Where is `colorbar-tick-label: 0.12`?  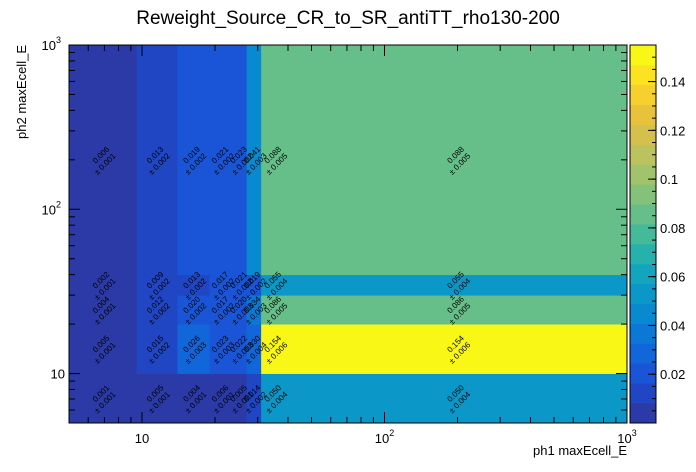
colorbar-tick-label: 0.12 is located at coordinates (672, 130).